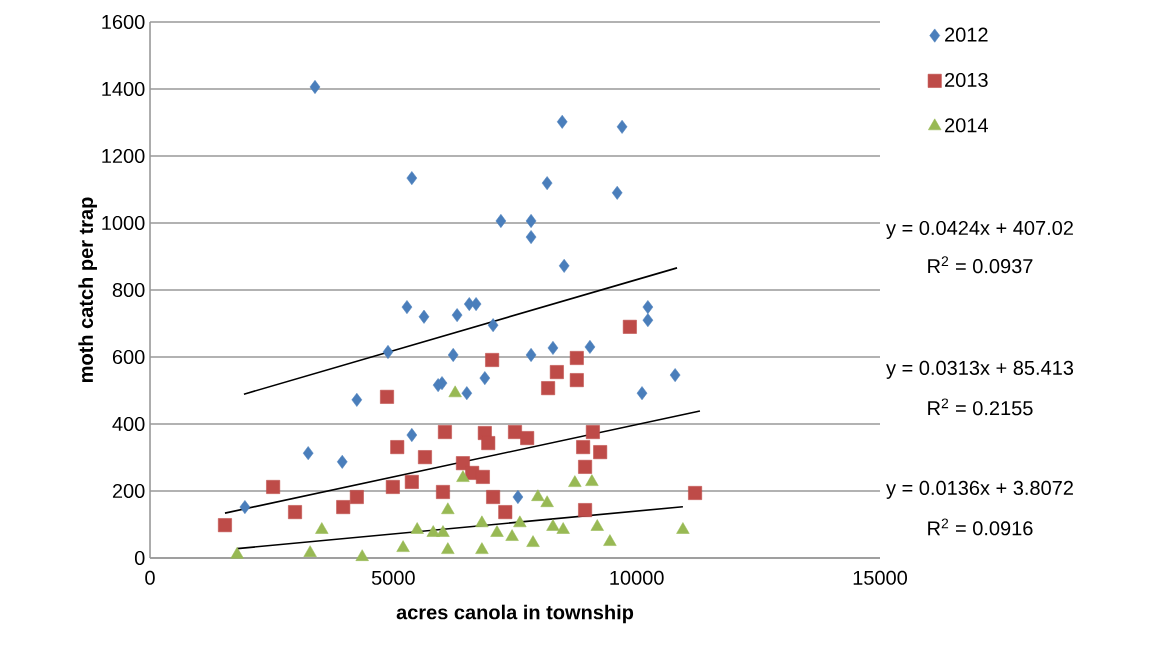 This screenshot has height=670, width=1175. Describe the element at coordinates (515, 614) in the screenshot. I see `x-axis-title: acres canola in township` at that location.